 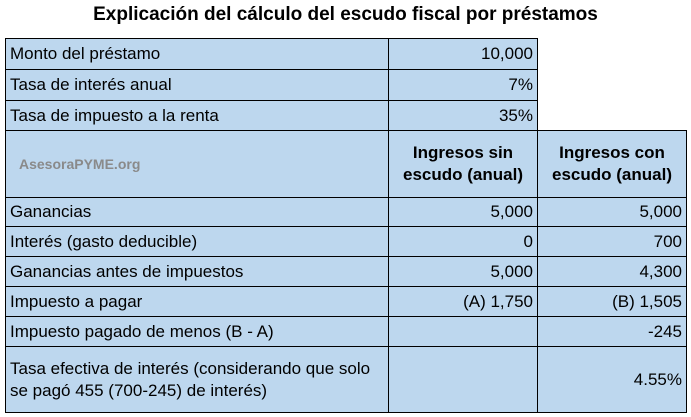 What do you see at coordinates (612, 164) in the screenshot?
I see `column-header-with-shield: Ingresos con escudo (anual)` at bounding box center [612, 164].